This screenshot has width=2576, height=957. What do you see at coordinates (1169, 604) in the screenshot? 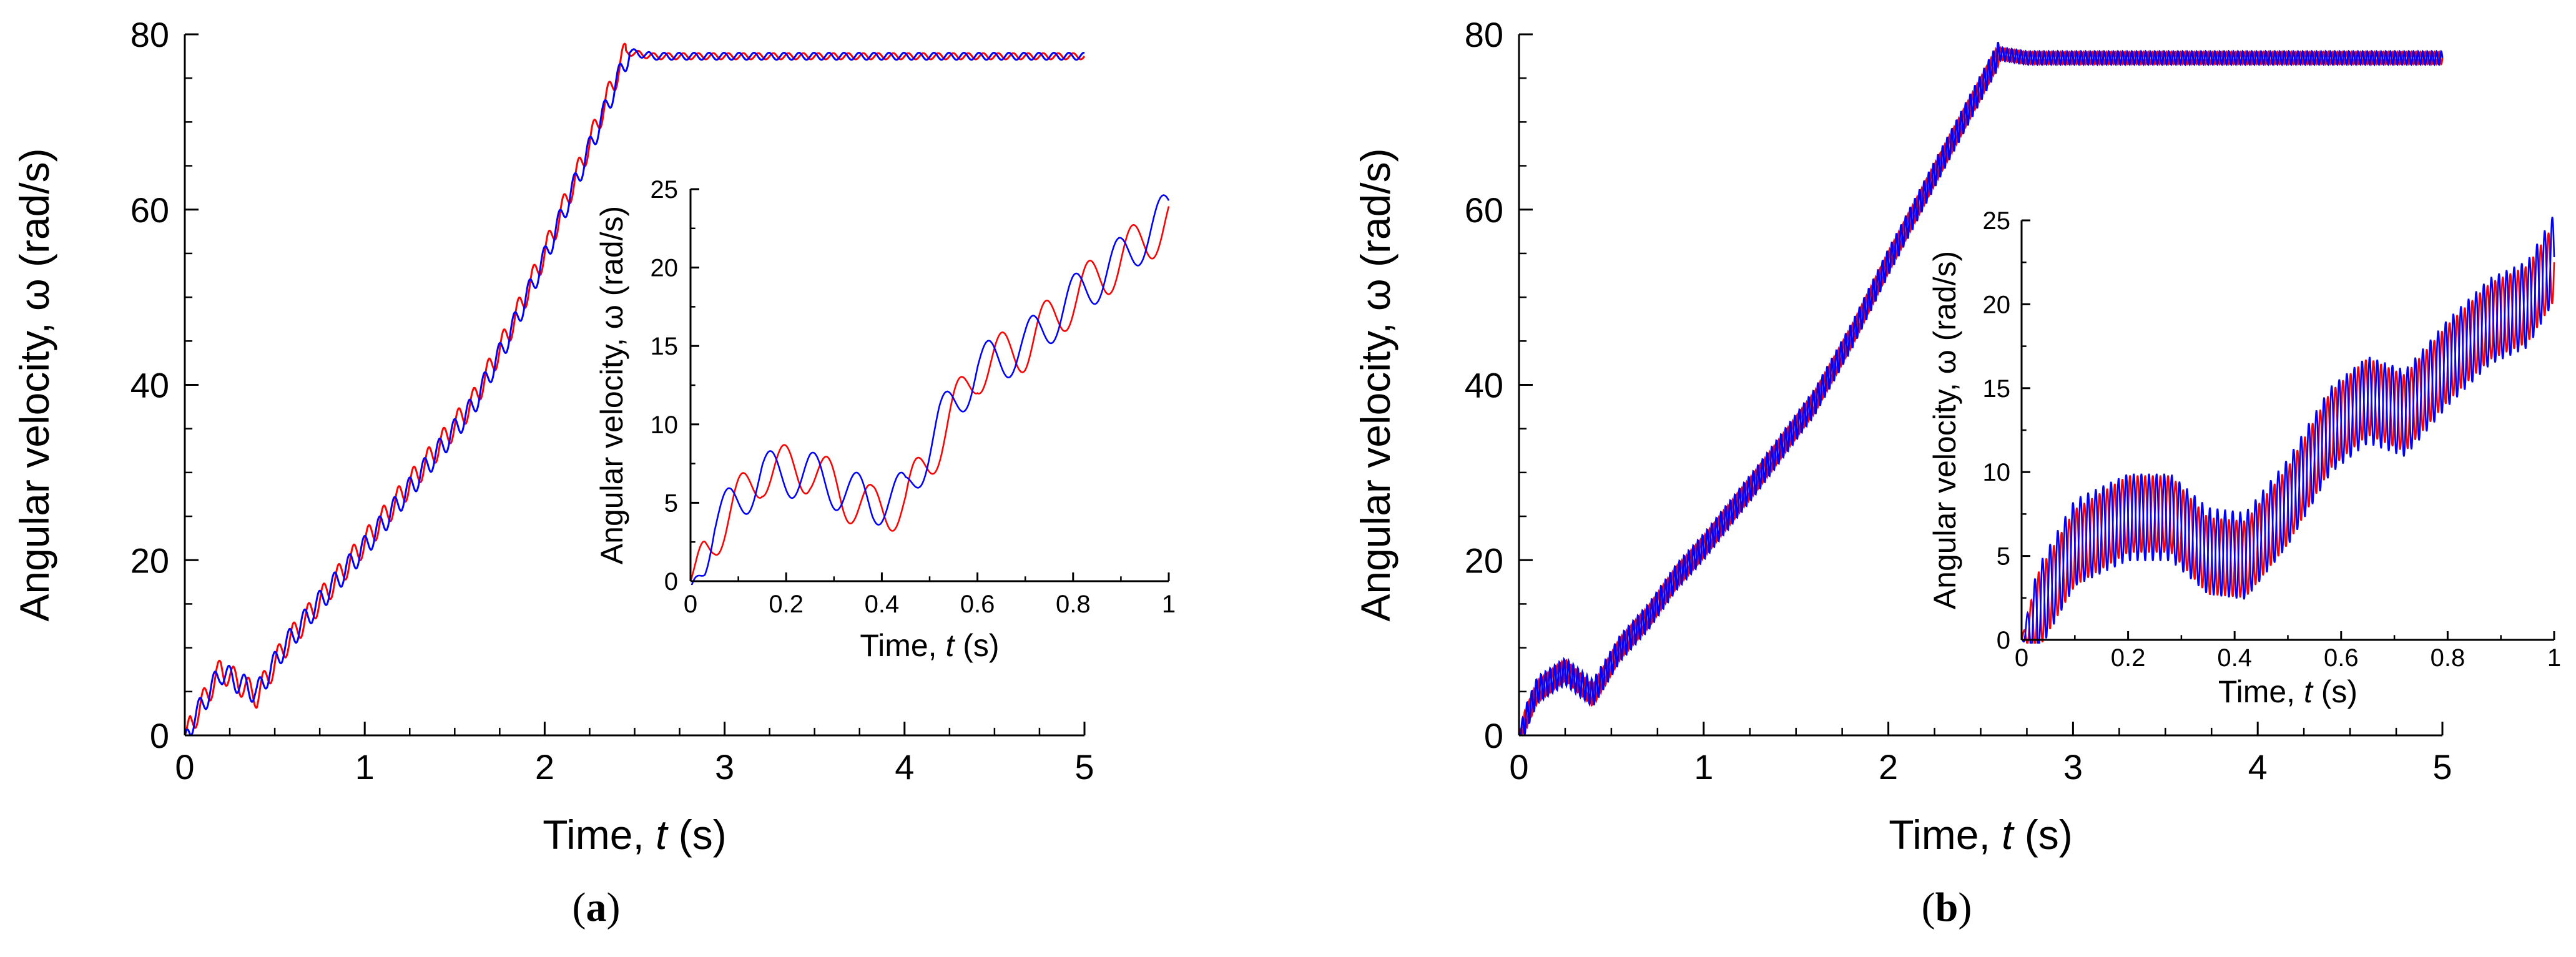
I see `a-inset-x-tick-label: 1` at bounding box center [1169, 604].